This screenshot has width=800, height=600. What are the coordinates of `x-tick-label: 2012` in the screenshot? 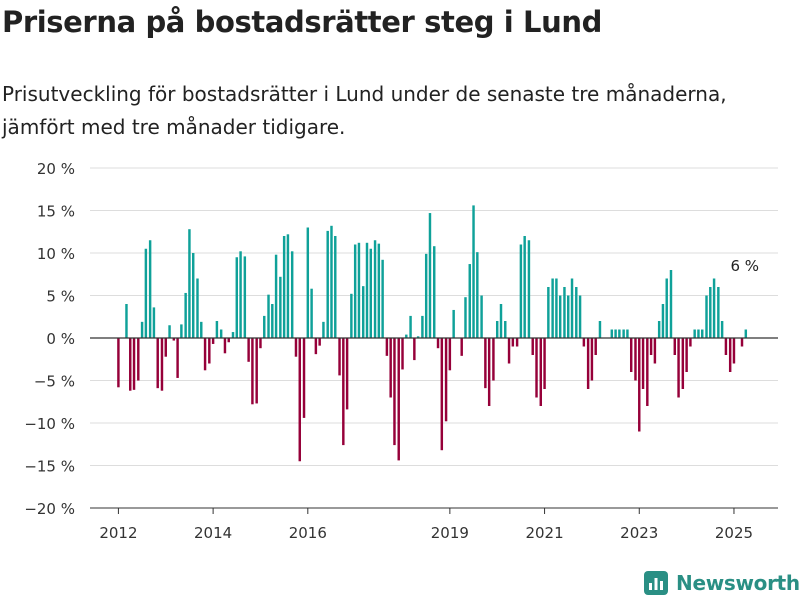 It's located at (118, 533).